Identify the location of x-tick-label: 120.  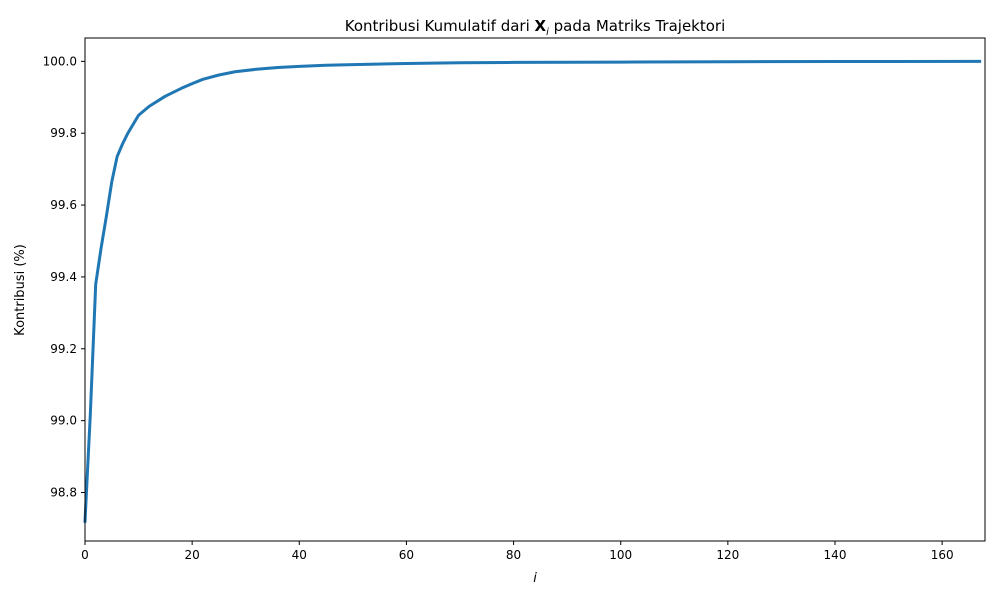
(727, 555).